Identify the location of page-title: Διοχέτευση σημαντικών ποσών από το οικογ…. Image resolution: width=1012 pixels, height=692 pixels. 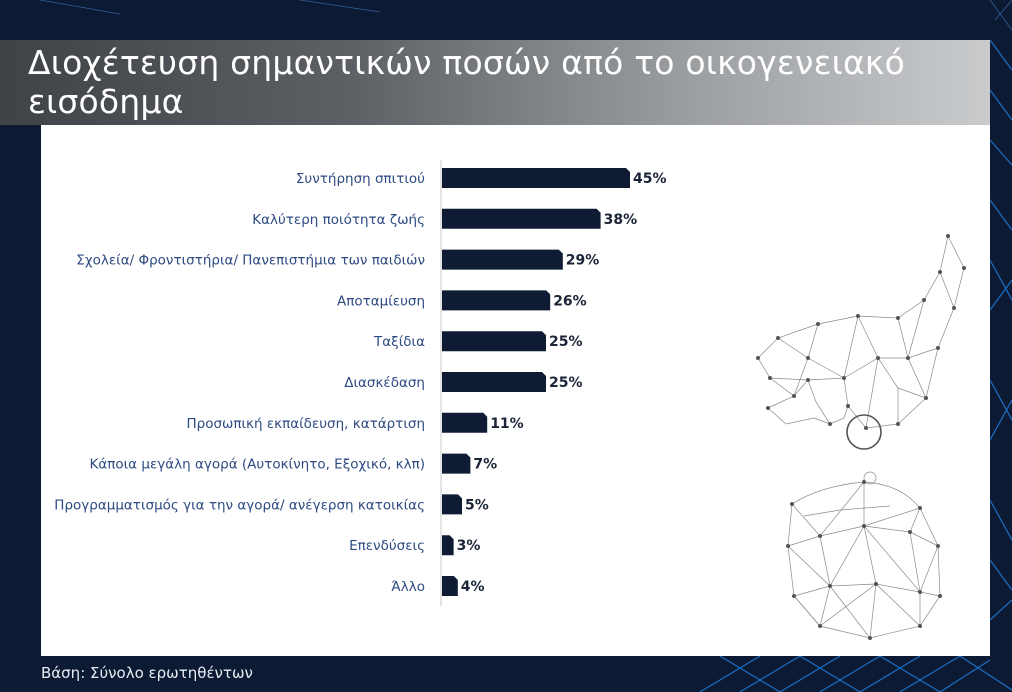
(466, 82).